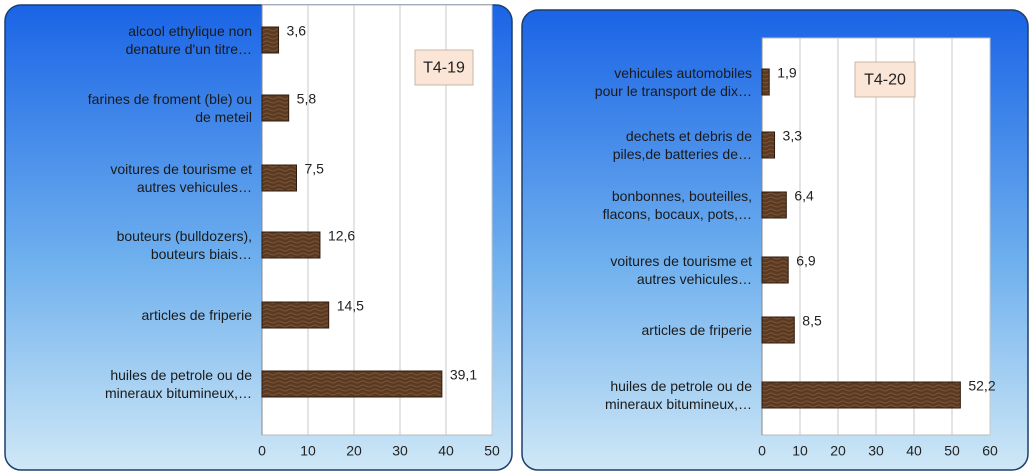 The width and height of the screenshot is (1033, 476). Describe the element at coordinates (297, 31) in the screenshot. I see `value-label: 3,6` at that location.